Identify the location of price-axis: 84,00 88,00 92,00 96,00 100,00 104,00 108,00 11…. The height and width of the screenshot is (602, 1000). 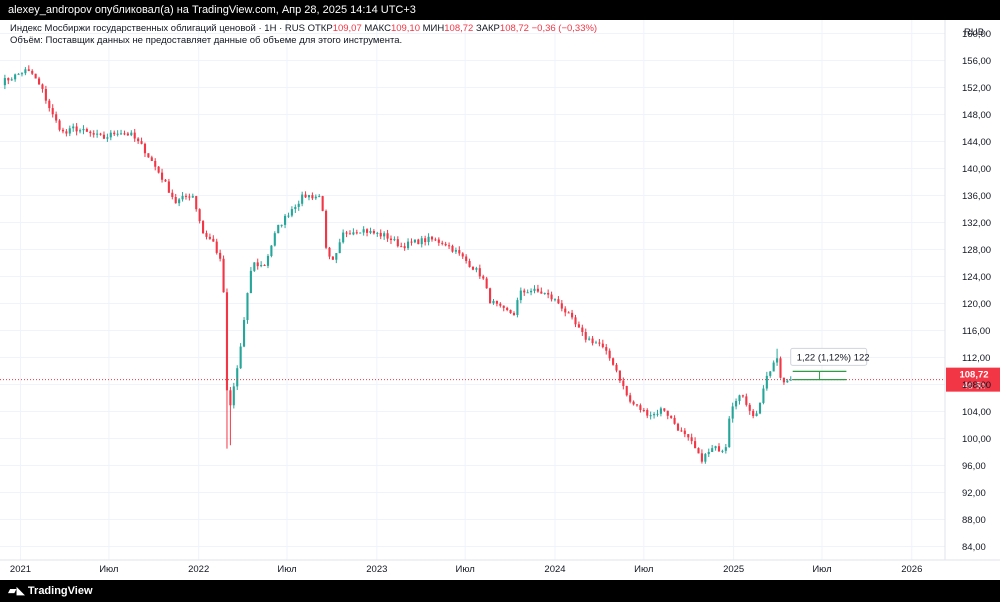
(976, 291).